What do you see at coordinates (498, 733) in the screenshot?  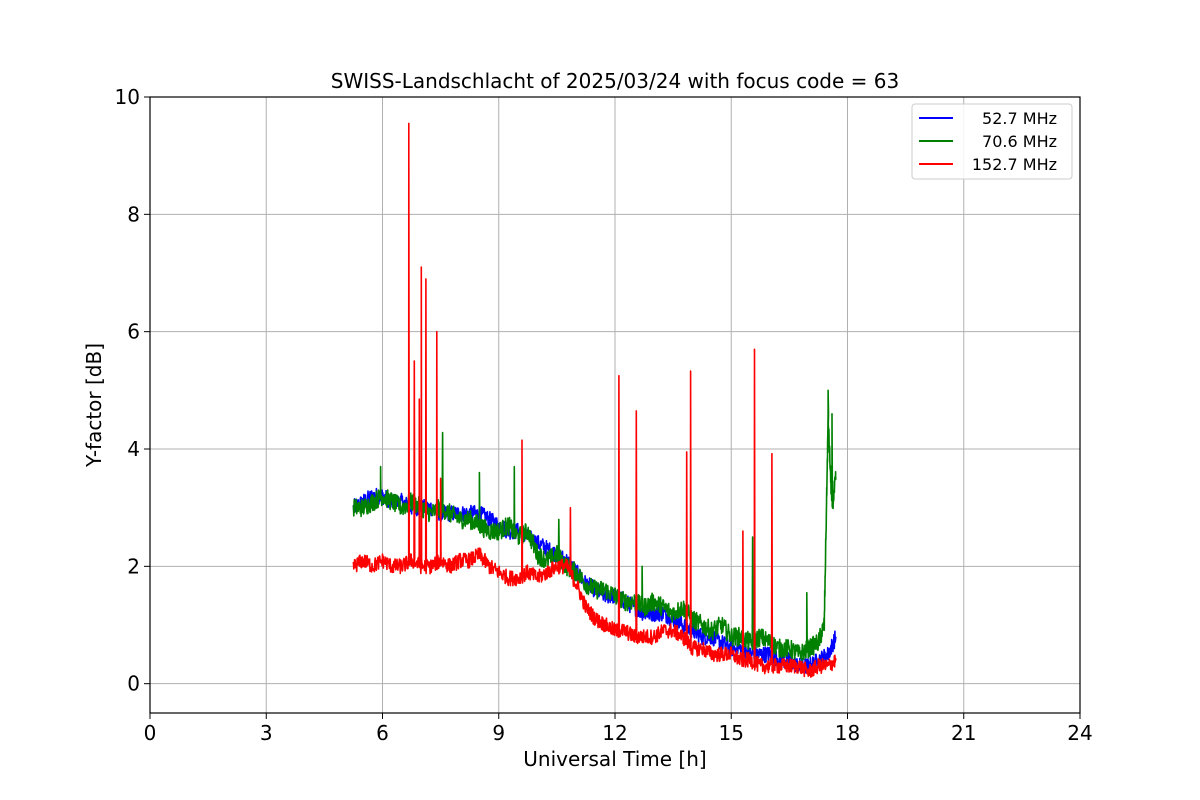 I see `x-tick-label: 9` at bounding box center [498, 733].